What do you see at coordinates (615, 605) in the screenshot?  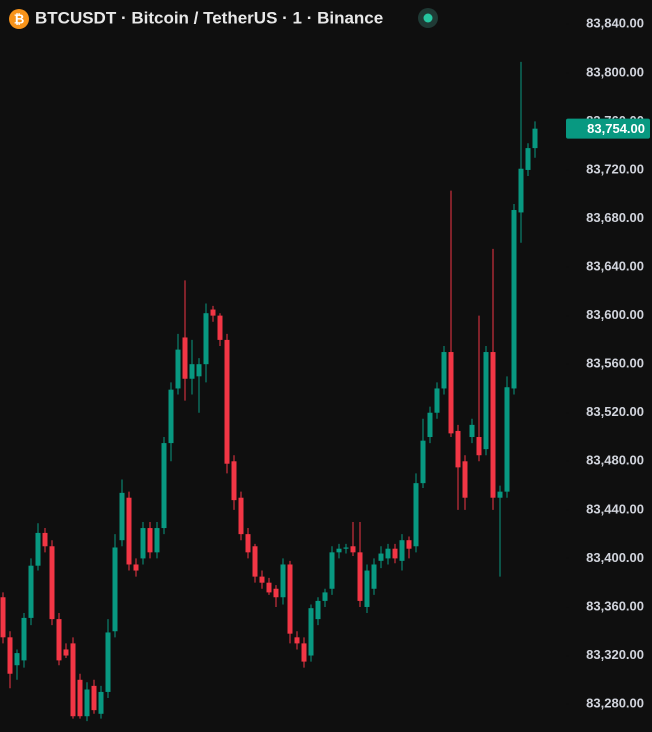 I see `y-tick-label: 83,360.00` at bounding box center [615, 605].